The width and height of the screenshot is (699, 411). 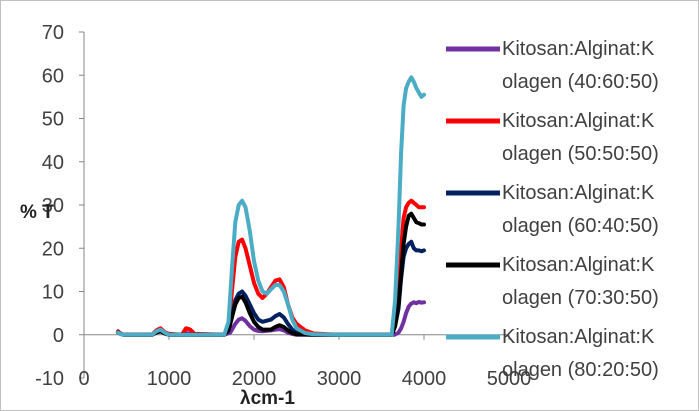 What do you see at coordinates (53, 76) in the screenshot?
I see `y-tick-label: 60` at bounding box center [53, 76].